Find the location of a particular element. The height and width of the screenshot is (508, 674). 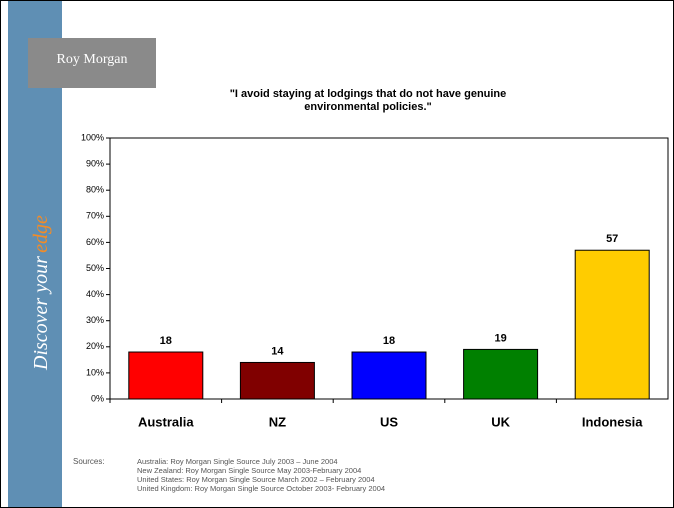

logo-box is located at coordinates (92, 63).